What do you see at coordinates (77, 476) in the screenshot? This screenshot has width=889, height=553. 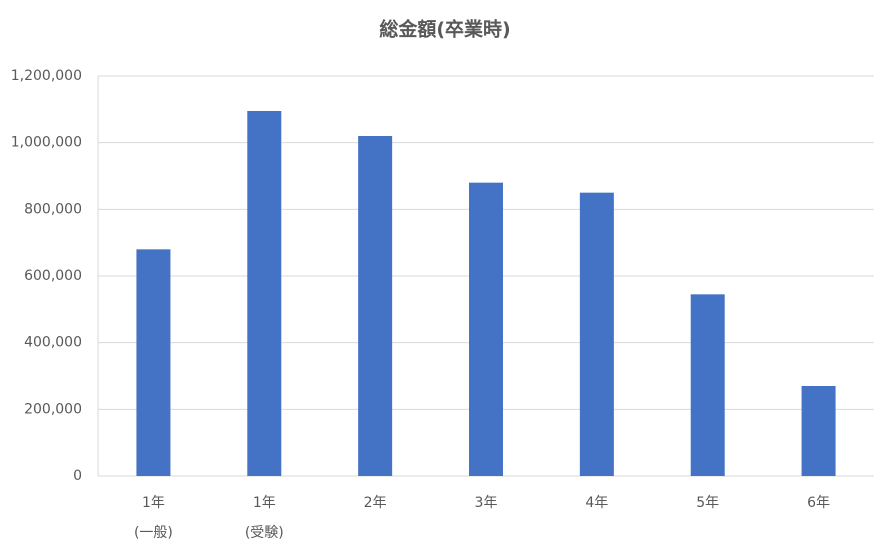 I see `y-tick-label: 0` at bounding box center [77, 476].